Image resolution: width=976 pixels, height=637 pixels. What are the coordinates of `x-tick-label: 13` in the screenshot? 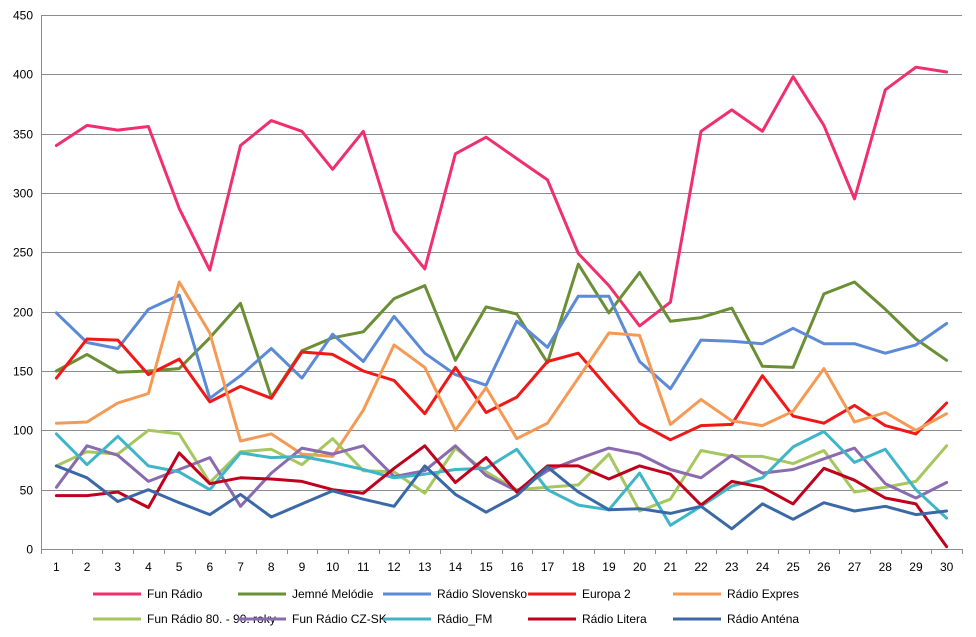 It's located at (425, 567).